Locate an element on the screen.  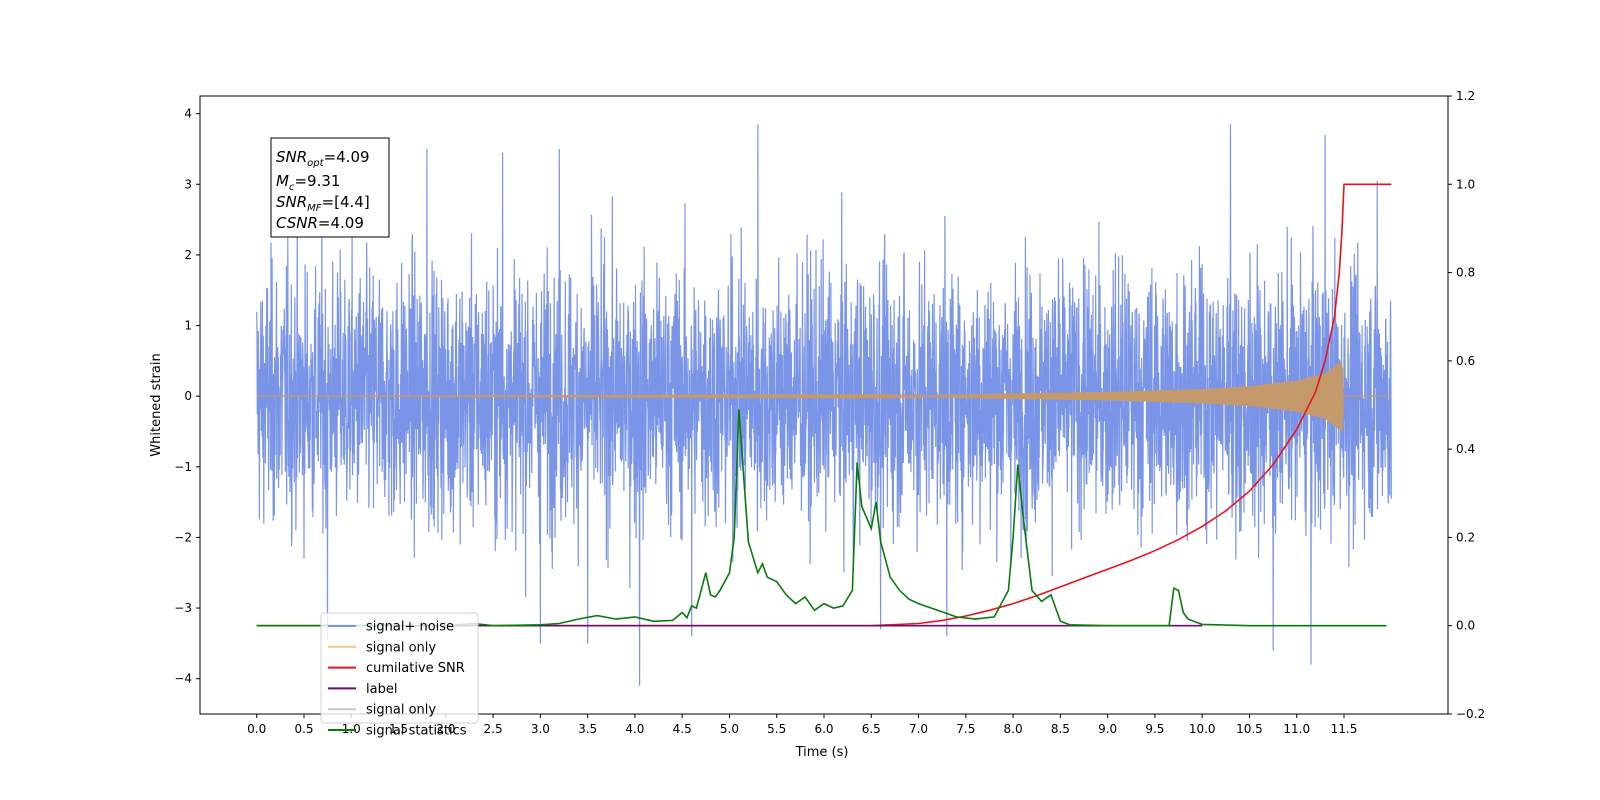
x-tick-label: 10.0 is located at coordinates (1202, 729).